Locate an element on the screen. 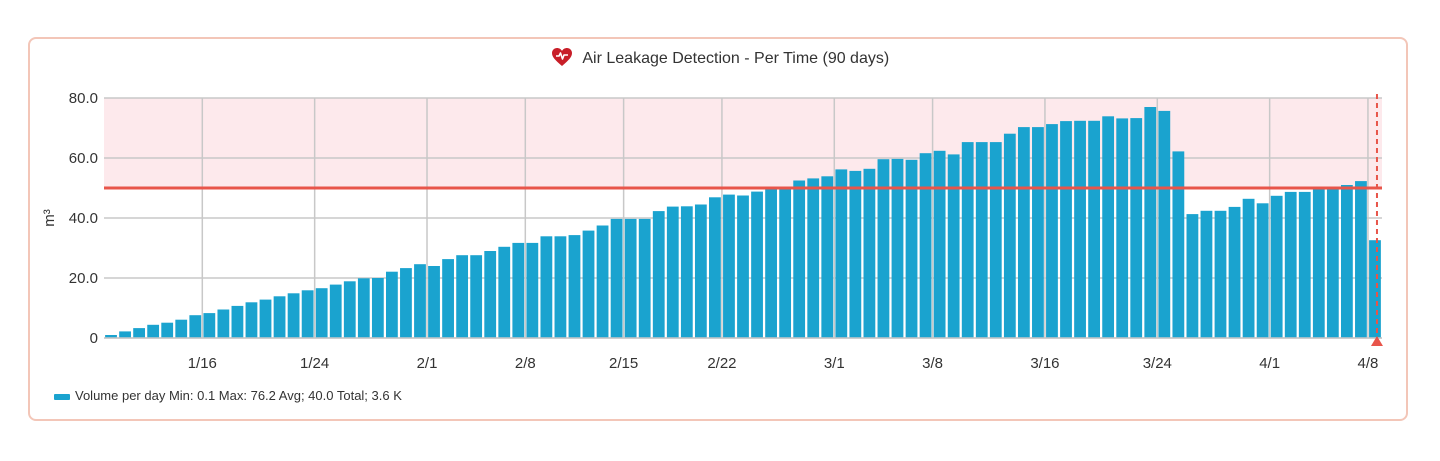  x-tick-label: 4/8 is located at coordinates (1368, 363).